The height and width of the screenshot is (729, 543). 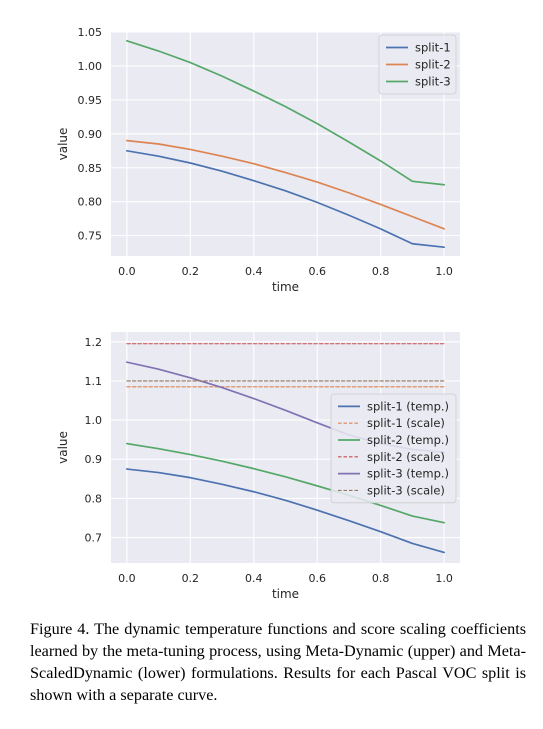 What do you see at coordinates (433, 65) in the screenshot?
I see `legend-label: split-2` at bounding box center [433, 65].